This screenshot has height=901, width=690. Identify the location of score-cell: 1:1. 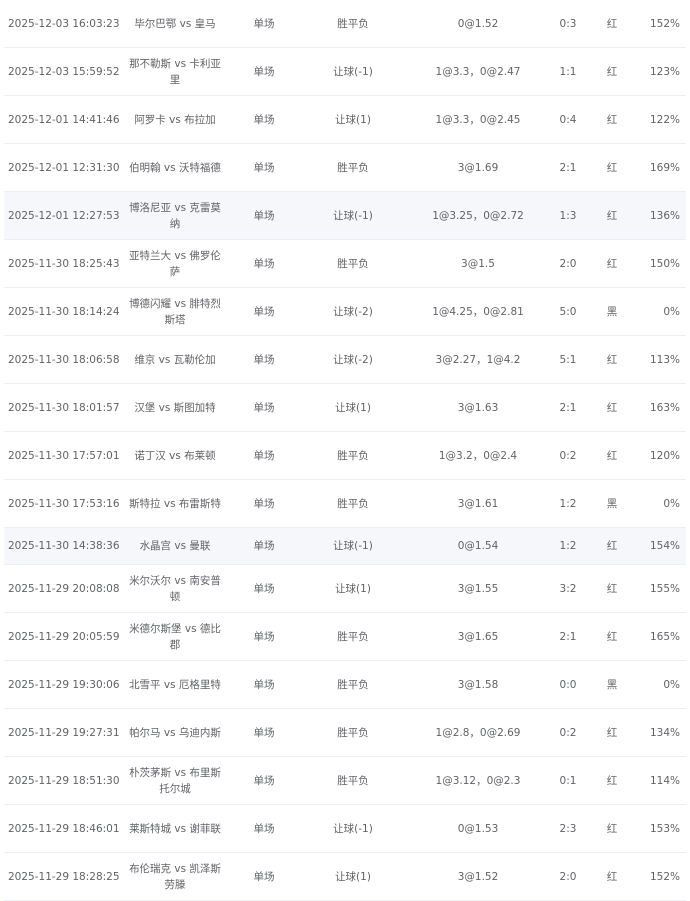
(568, 71).